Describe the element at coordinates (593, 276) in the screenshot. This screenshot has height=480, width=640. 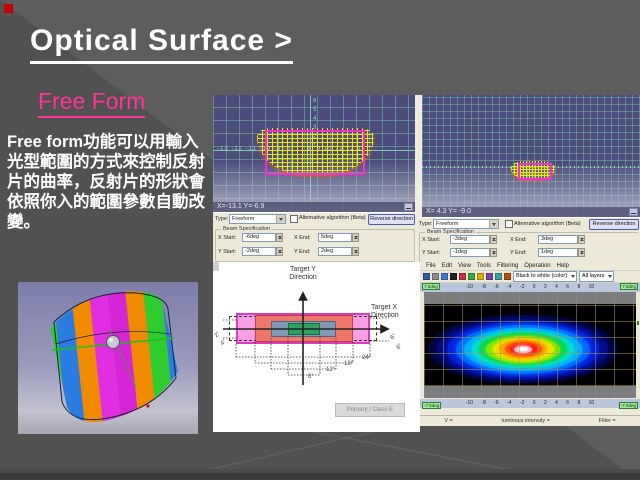
I see `layers-value: All layers` at that location.